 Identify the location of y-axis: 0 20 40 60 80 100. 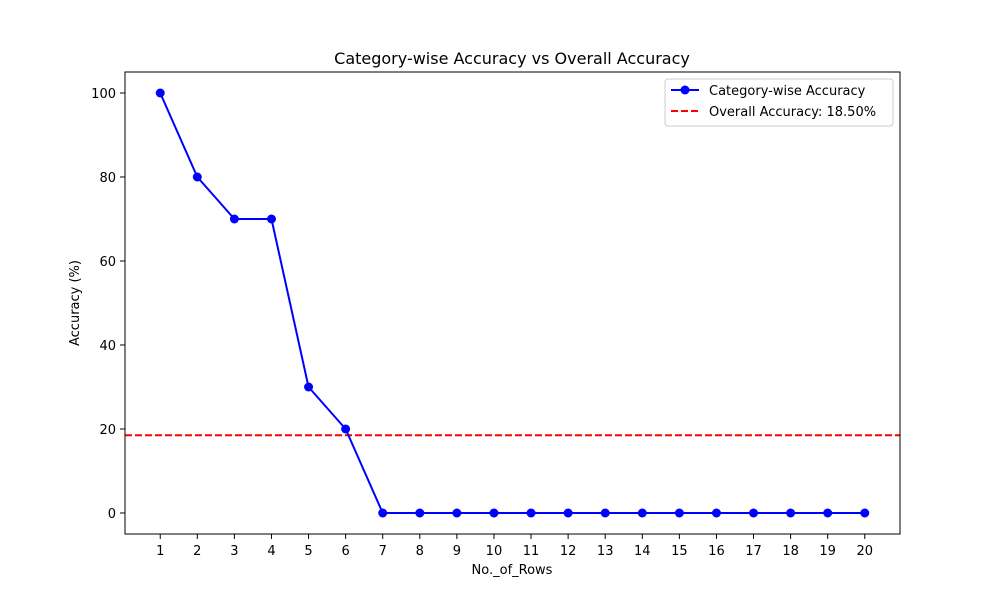
(108, 304).